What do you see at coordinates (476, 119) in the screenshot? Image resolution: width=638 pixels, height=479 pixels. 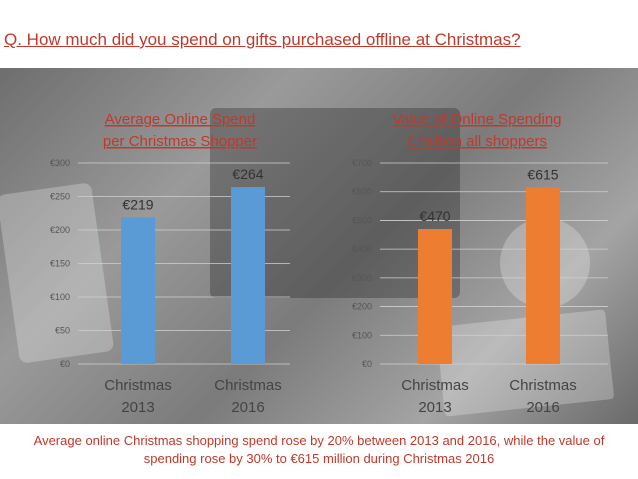 I see `chart-title-line: Value of Online Spending` at bounding box center [476, 119].